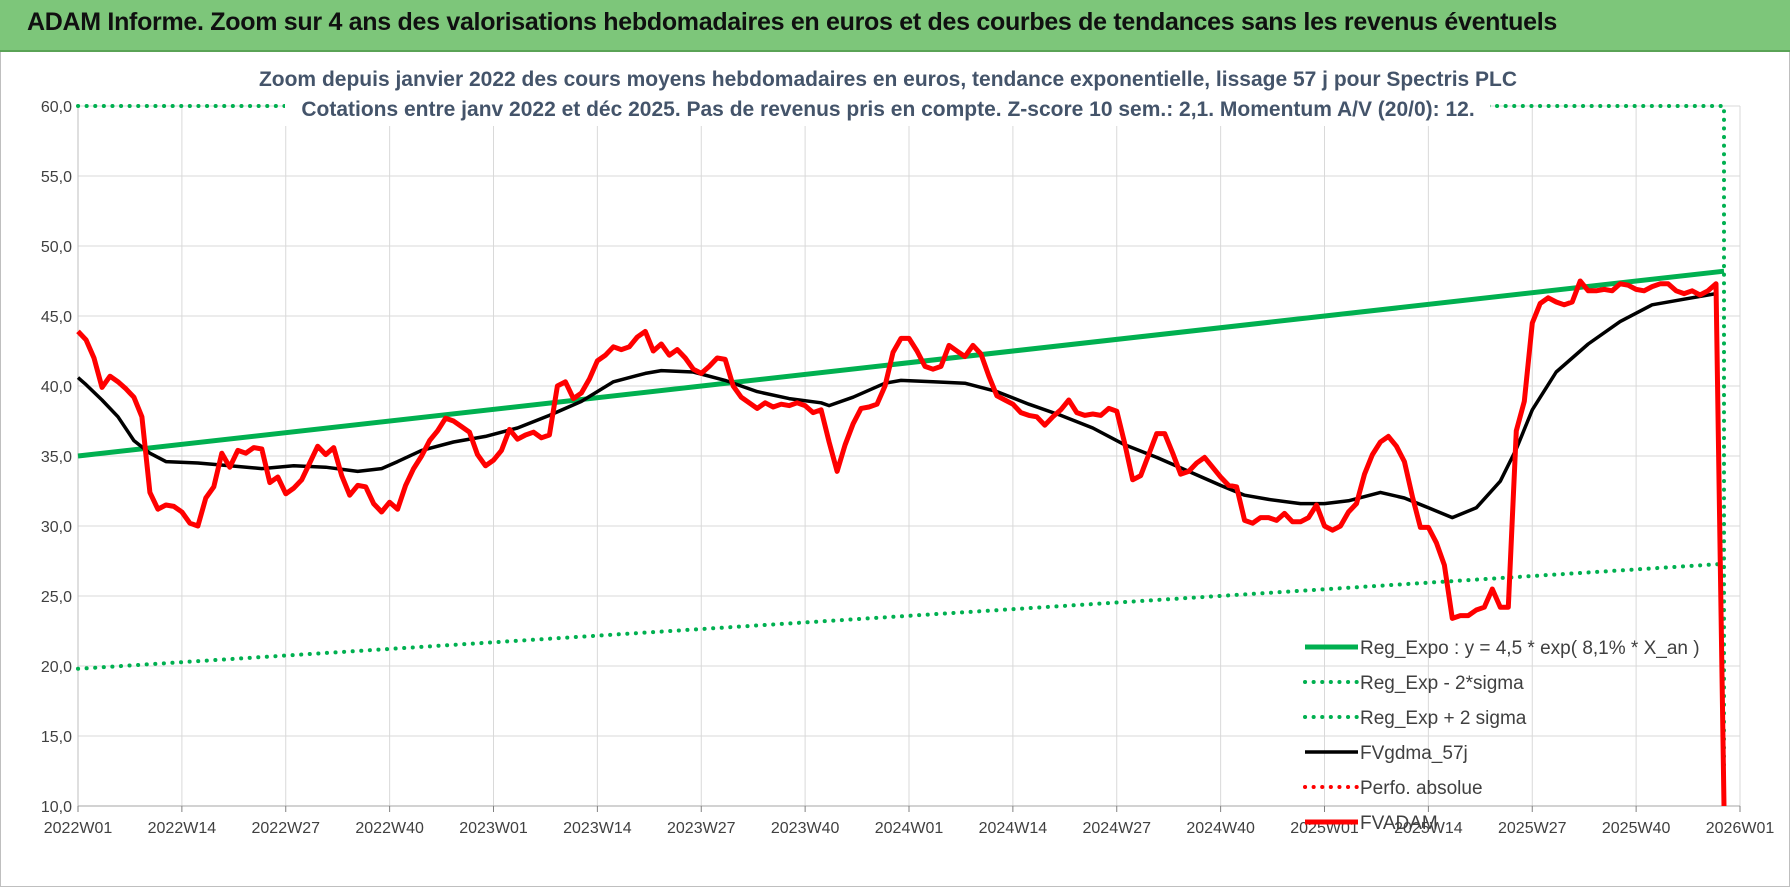 The width and height of the screenshot is (1790, 887). What do you see at coordinates (182, 828) in the screenshot?
I see `x-tick-label: 2022W14` at bounding box center [182, 828].